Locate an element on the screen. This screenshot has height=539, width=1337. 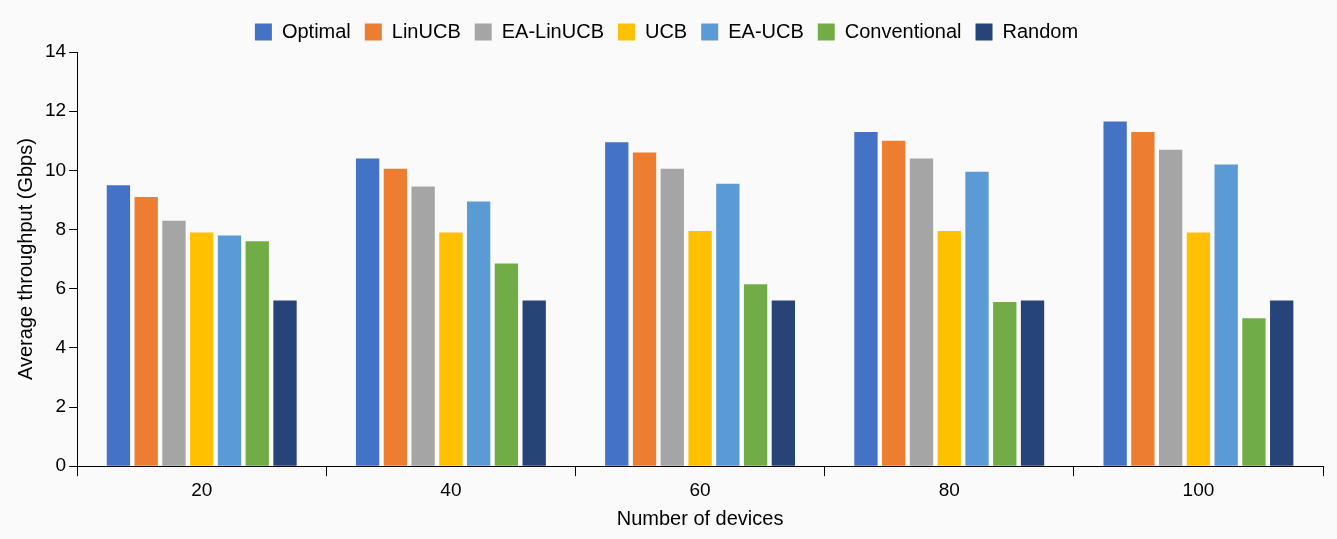
x-tick-label: 100 is located at coordinates (1198, 489).